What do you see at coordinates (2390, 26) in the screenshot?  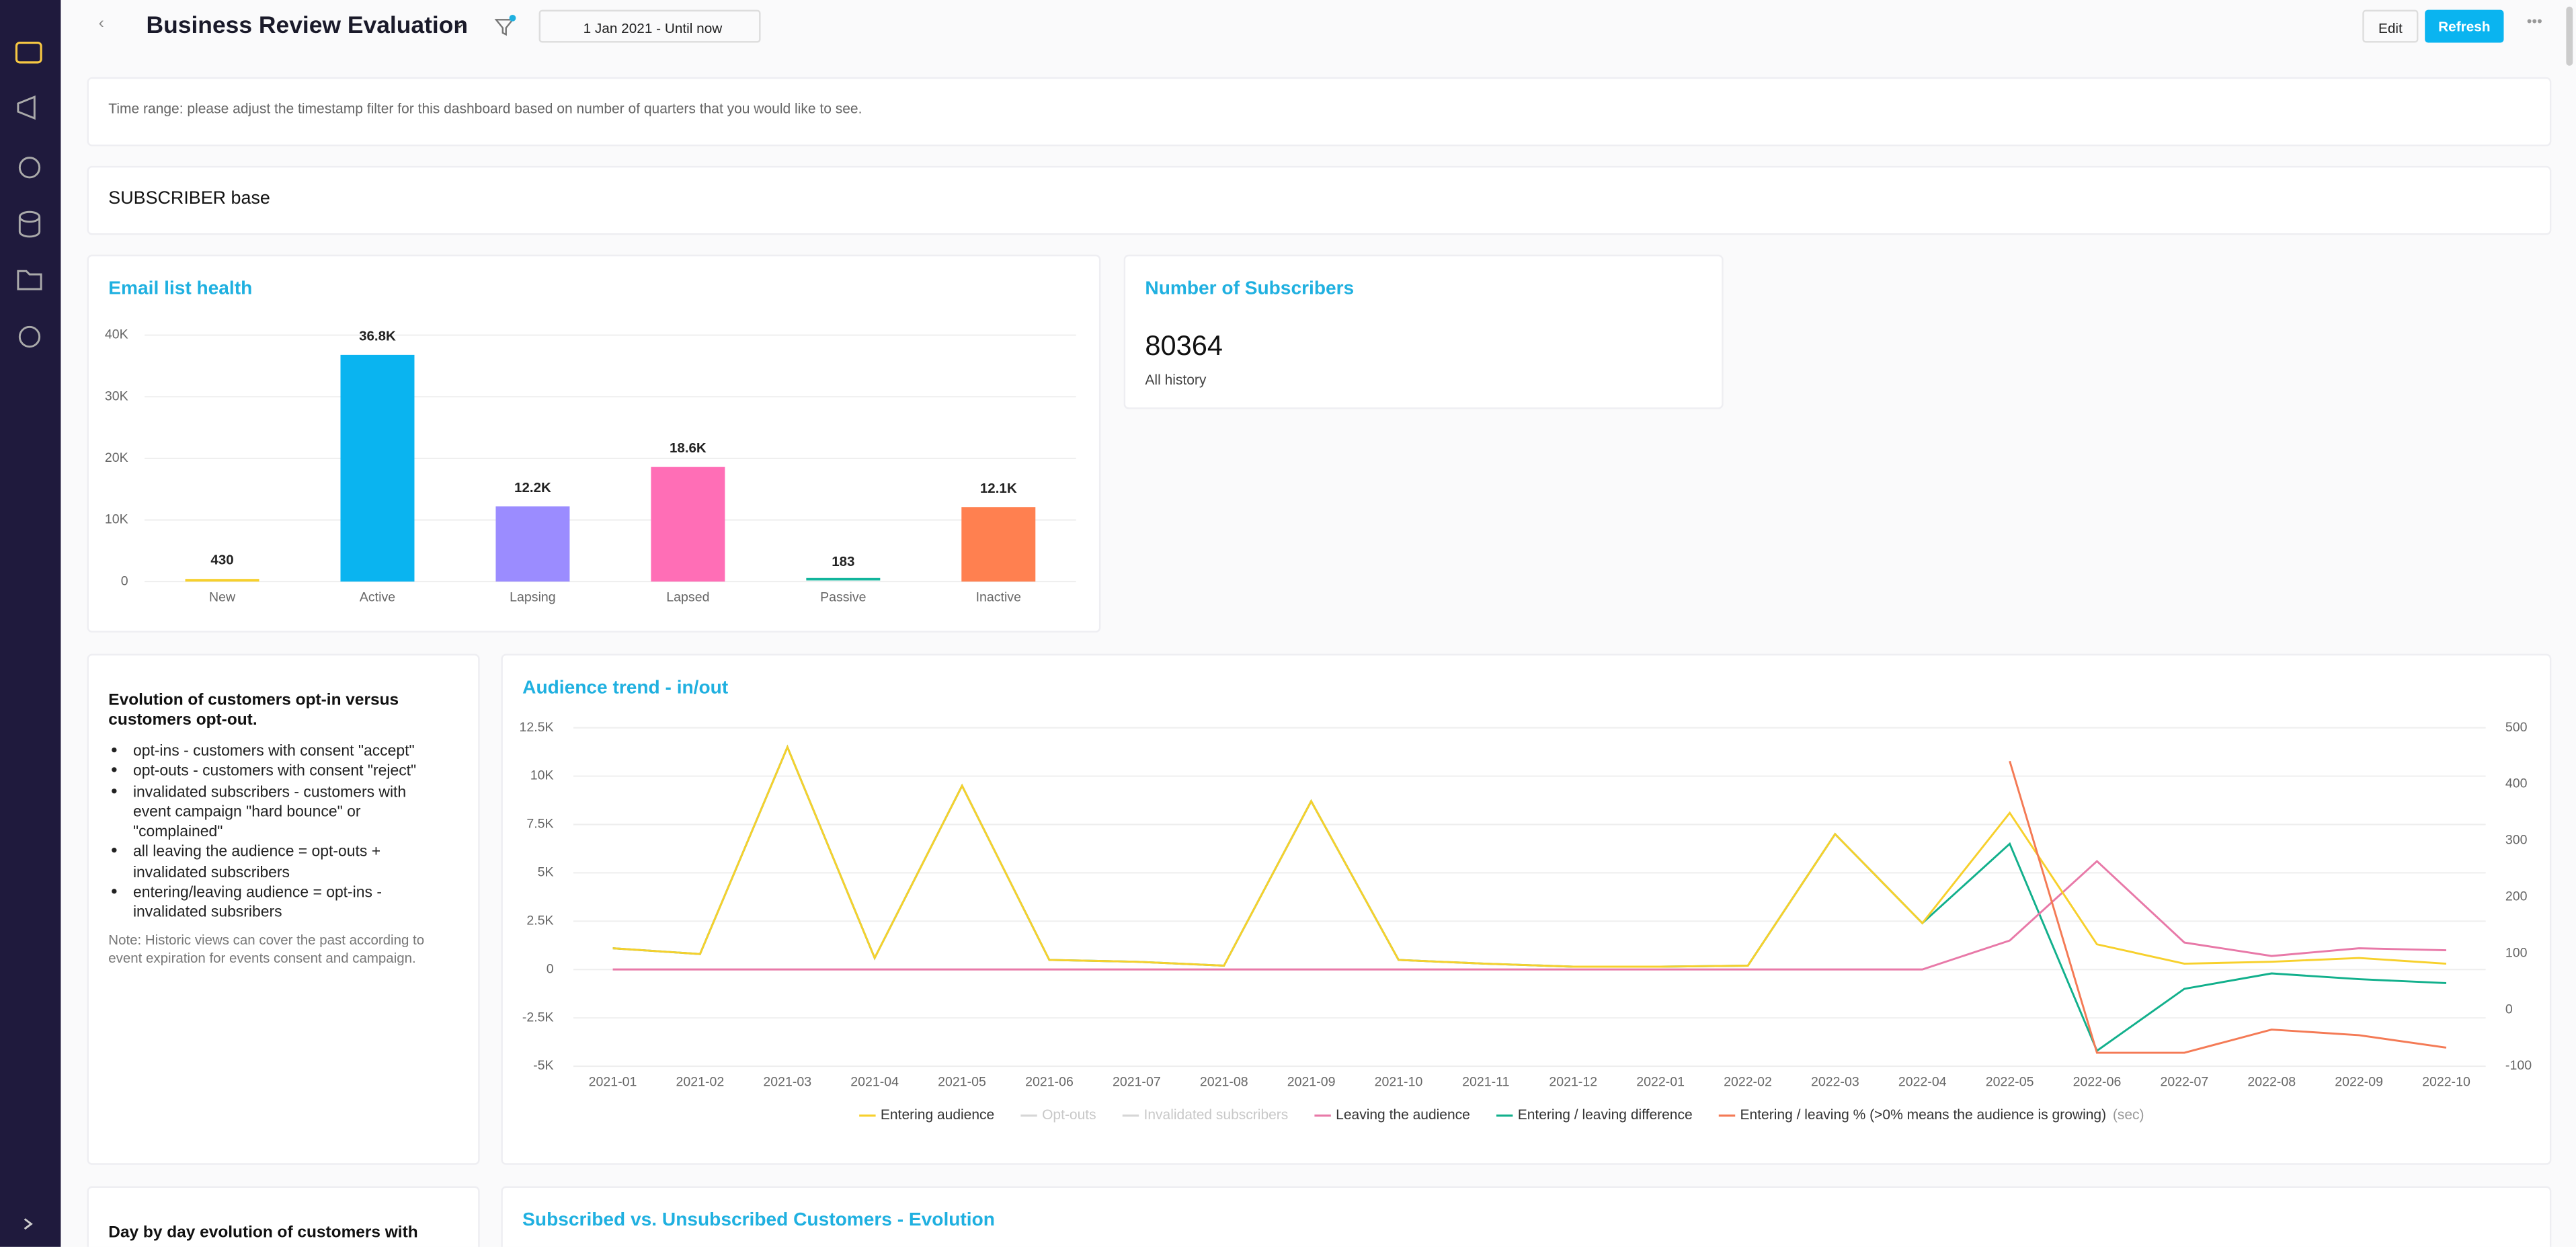 I see `edit-button: Edit` at bounding box center [2390, 26].